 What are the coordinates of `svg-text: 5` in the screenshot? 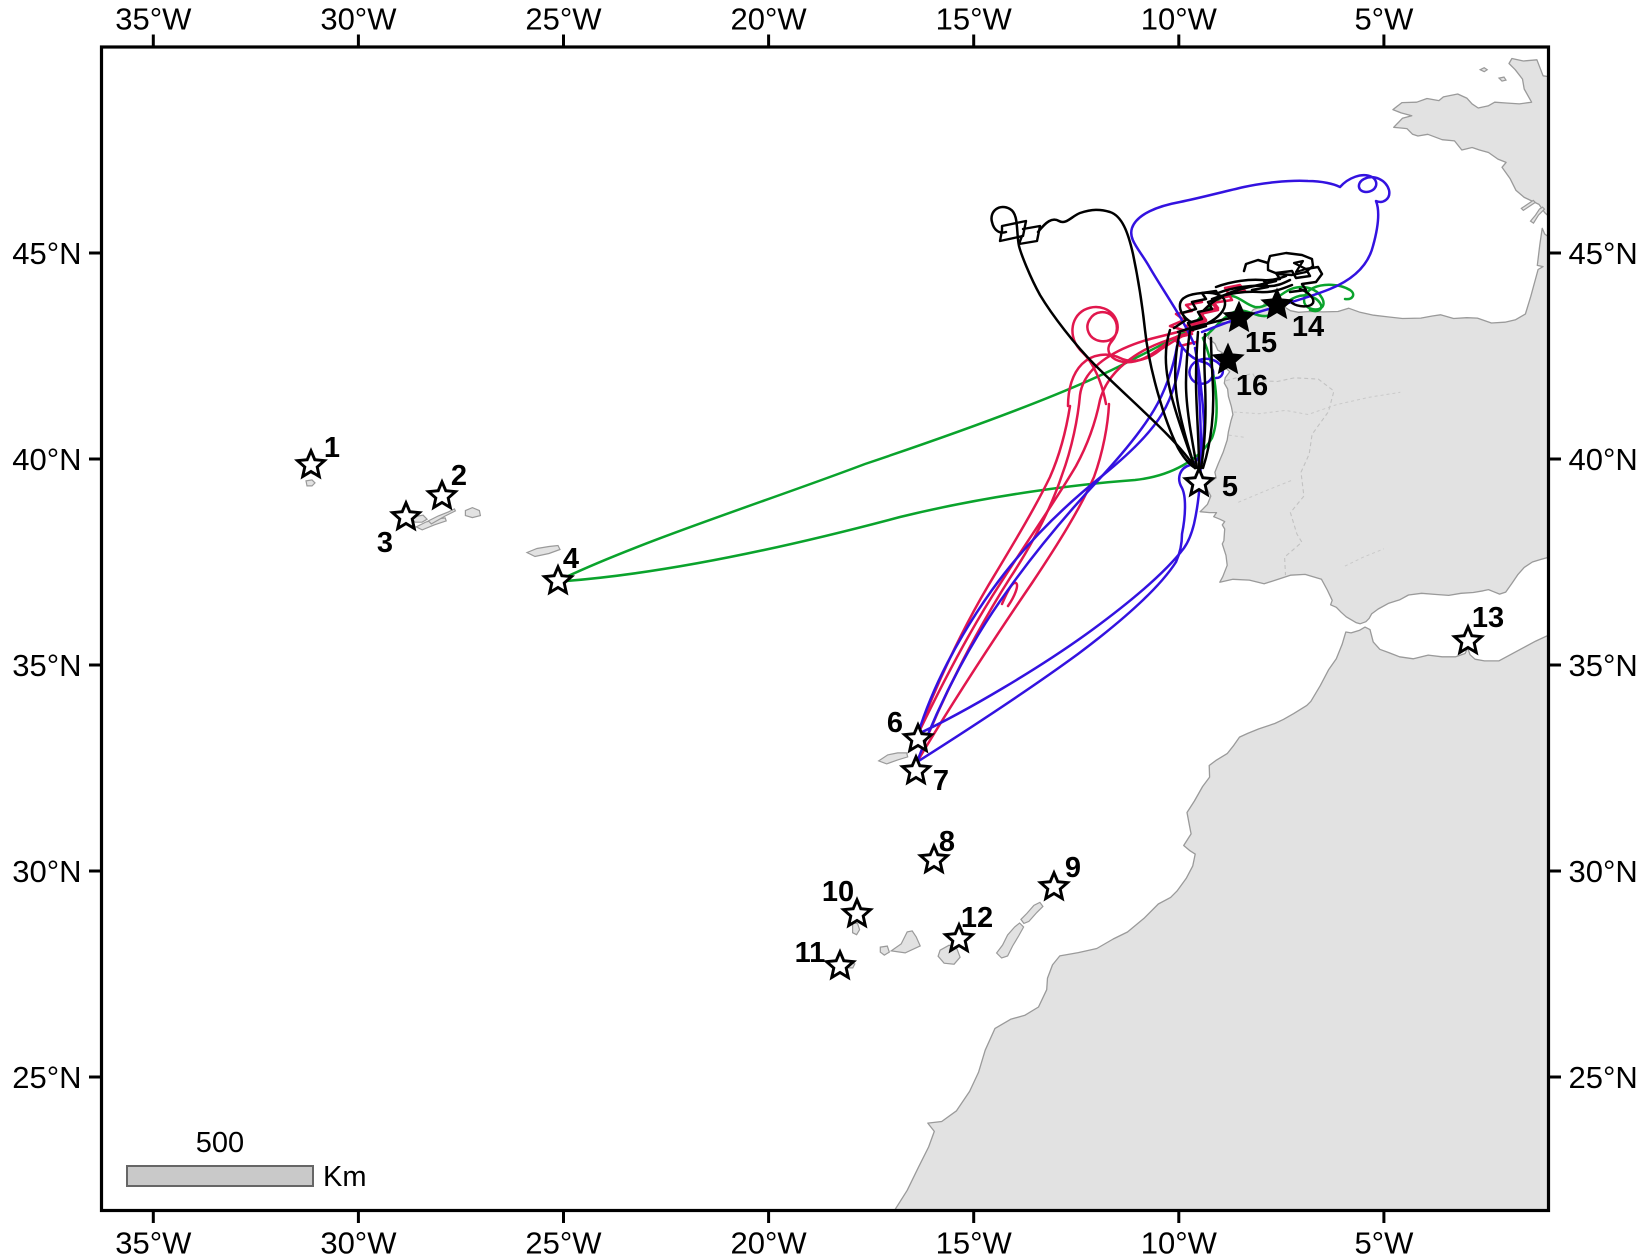 It's located at (1230, 487).